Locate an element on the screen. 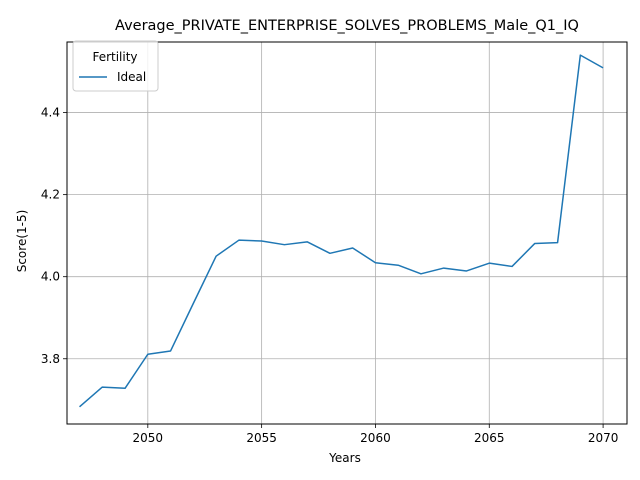 This screenshot has width=640, height=480. y-tick-label: 4.0 is located at coordinates (50, 277).